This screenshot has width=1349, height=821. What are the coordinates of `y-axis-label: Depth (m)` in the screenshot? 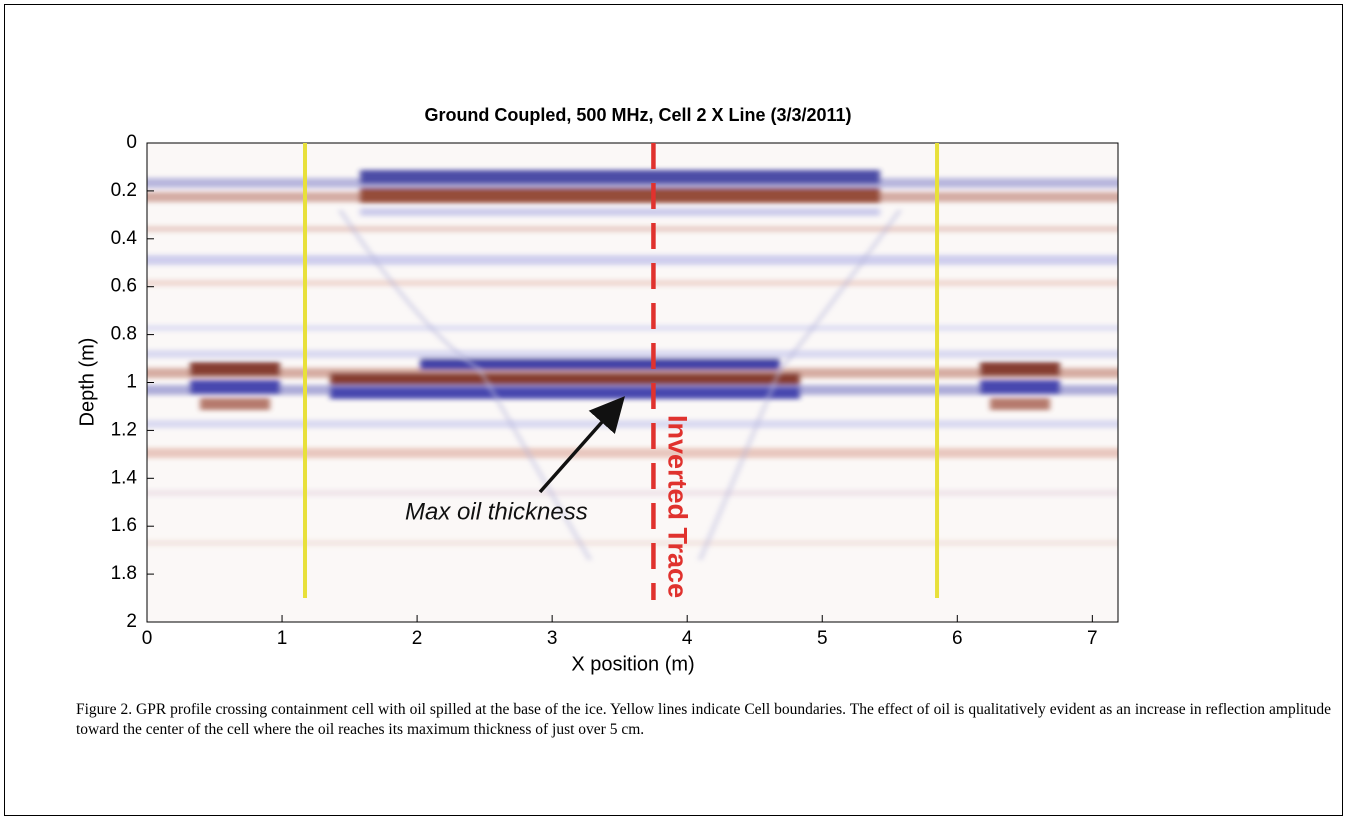 It's located at (87, 382).